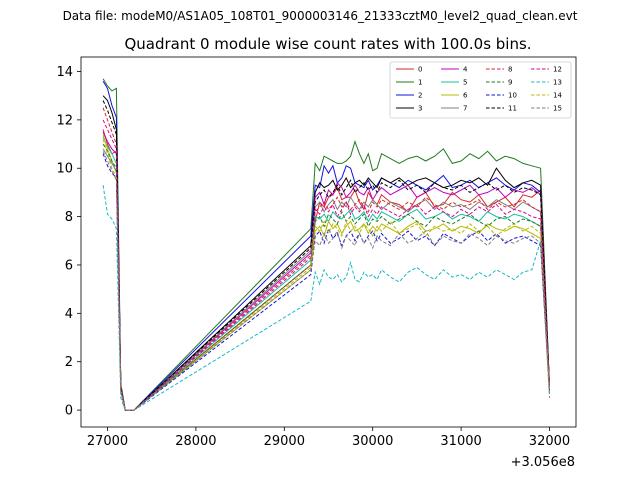 Image resolution: width=640 pixels, height=480 pixels. I want to click on y-tick-label: 4, so click(69, 314).